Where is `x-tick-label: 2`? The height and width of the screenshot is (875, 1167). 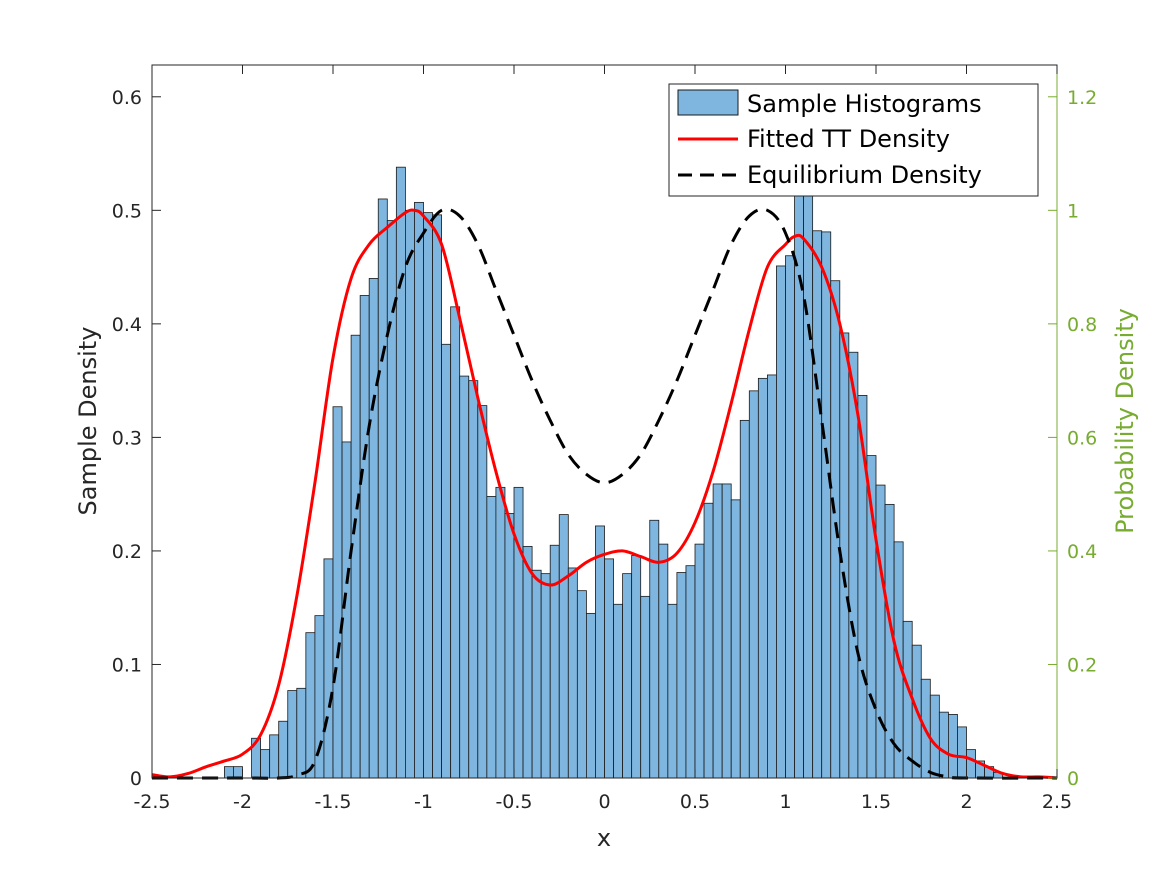
x-tick-label: 2 is located at coordinates (966, 802).